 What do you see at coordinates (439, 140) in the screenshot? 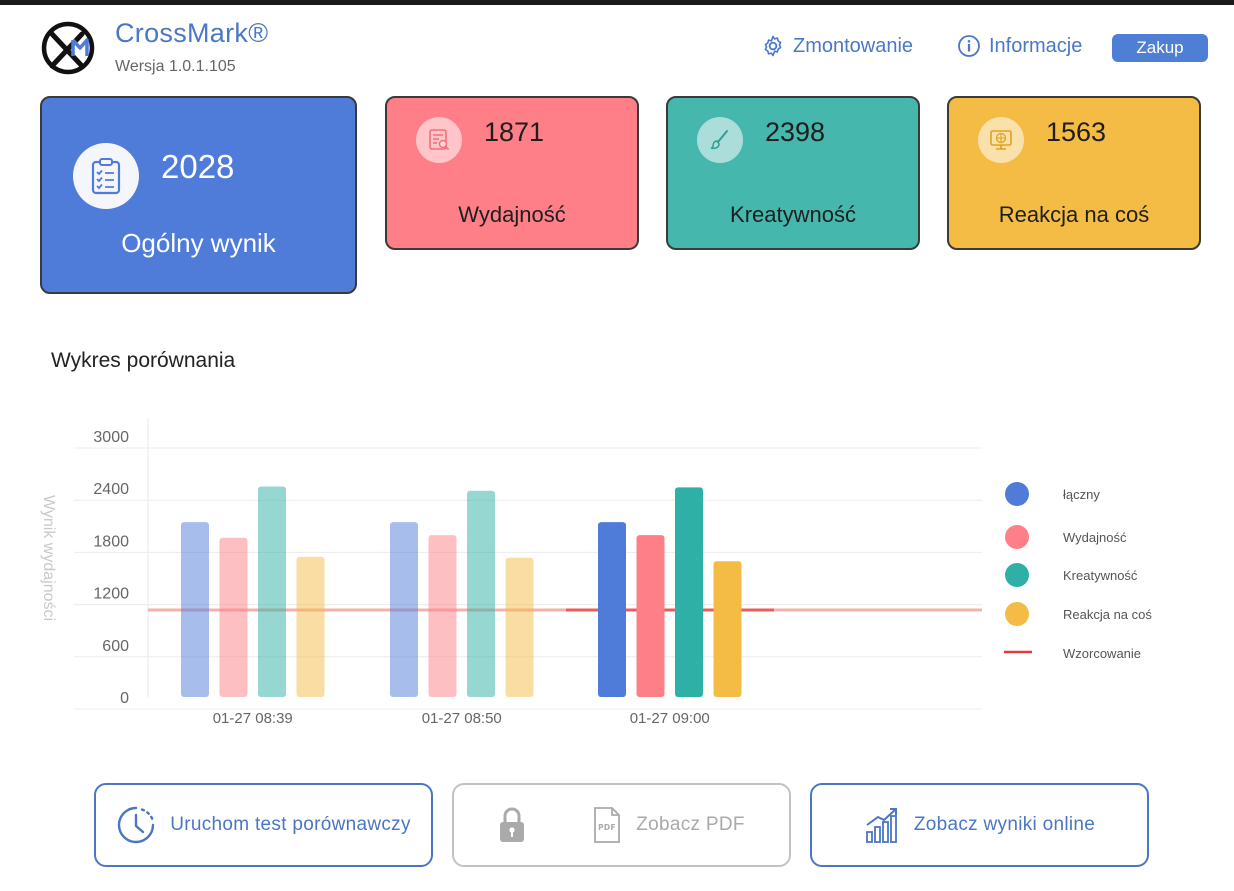
I see `document-search-icon` at bounding box center [439, 140].